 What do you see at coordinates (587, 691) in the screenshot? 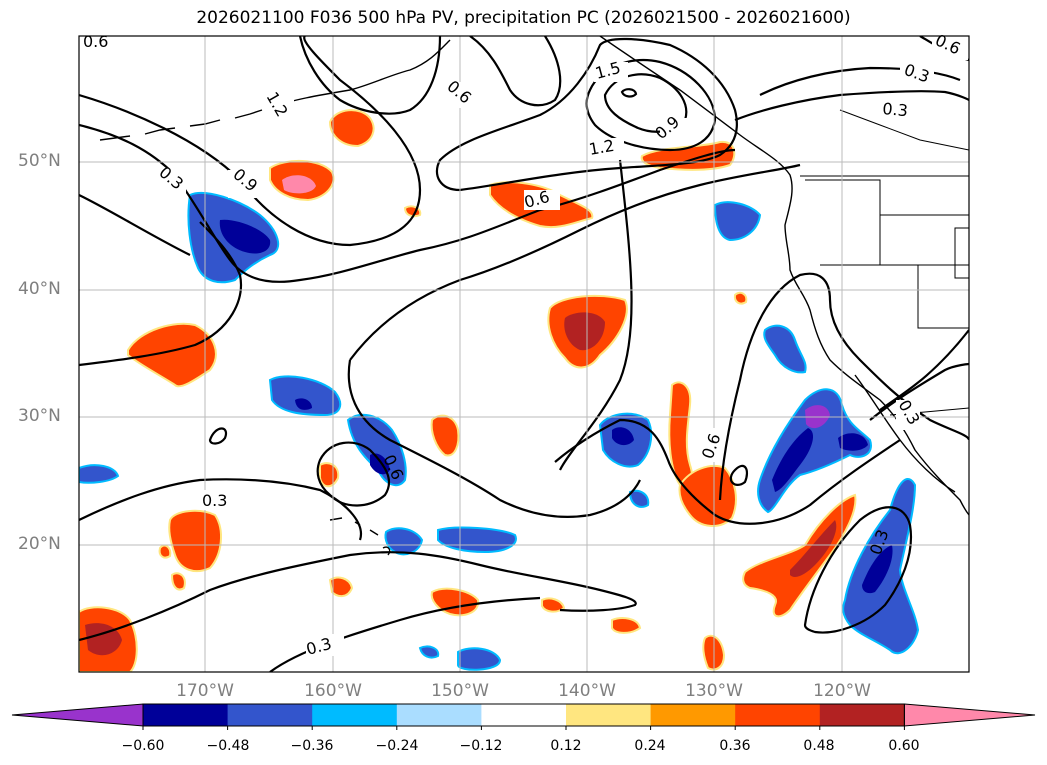
I see `lon-label-140w: 140°W` at bounding box center [587, 691].